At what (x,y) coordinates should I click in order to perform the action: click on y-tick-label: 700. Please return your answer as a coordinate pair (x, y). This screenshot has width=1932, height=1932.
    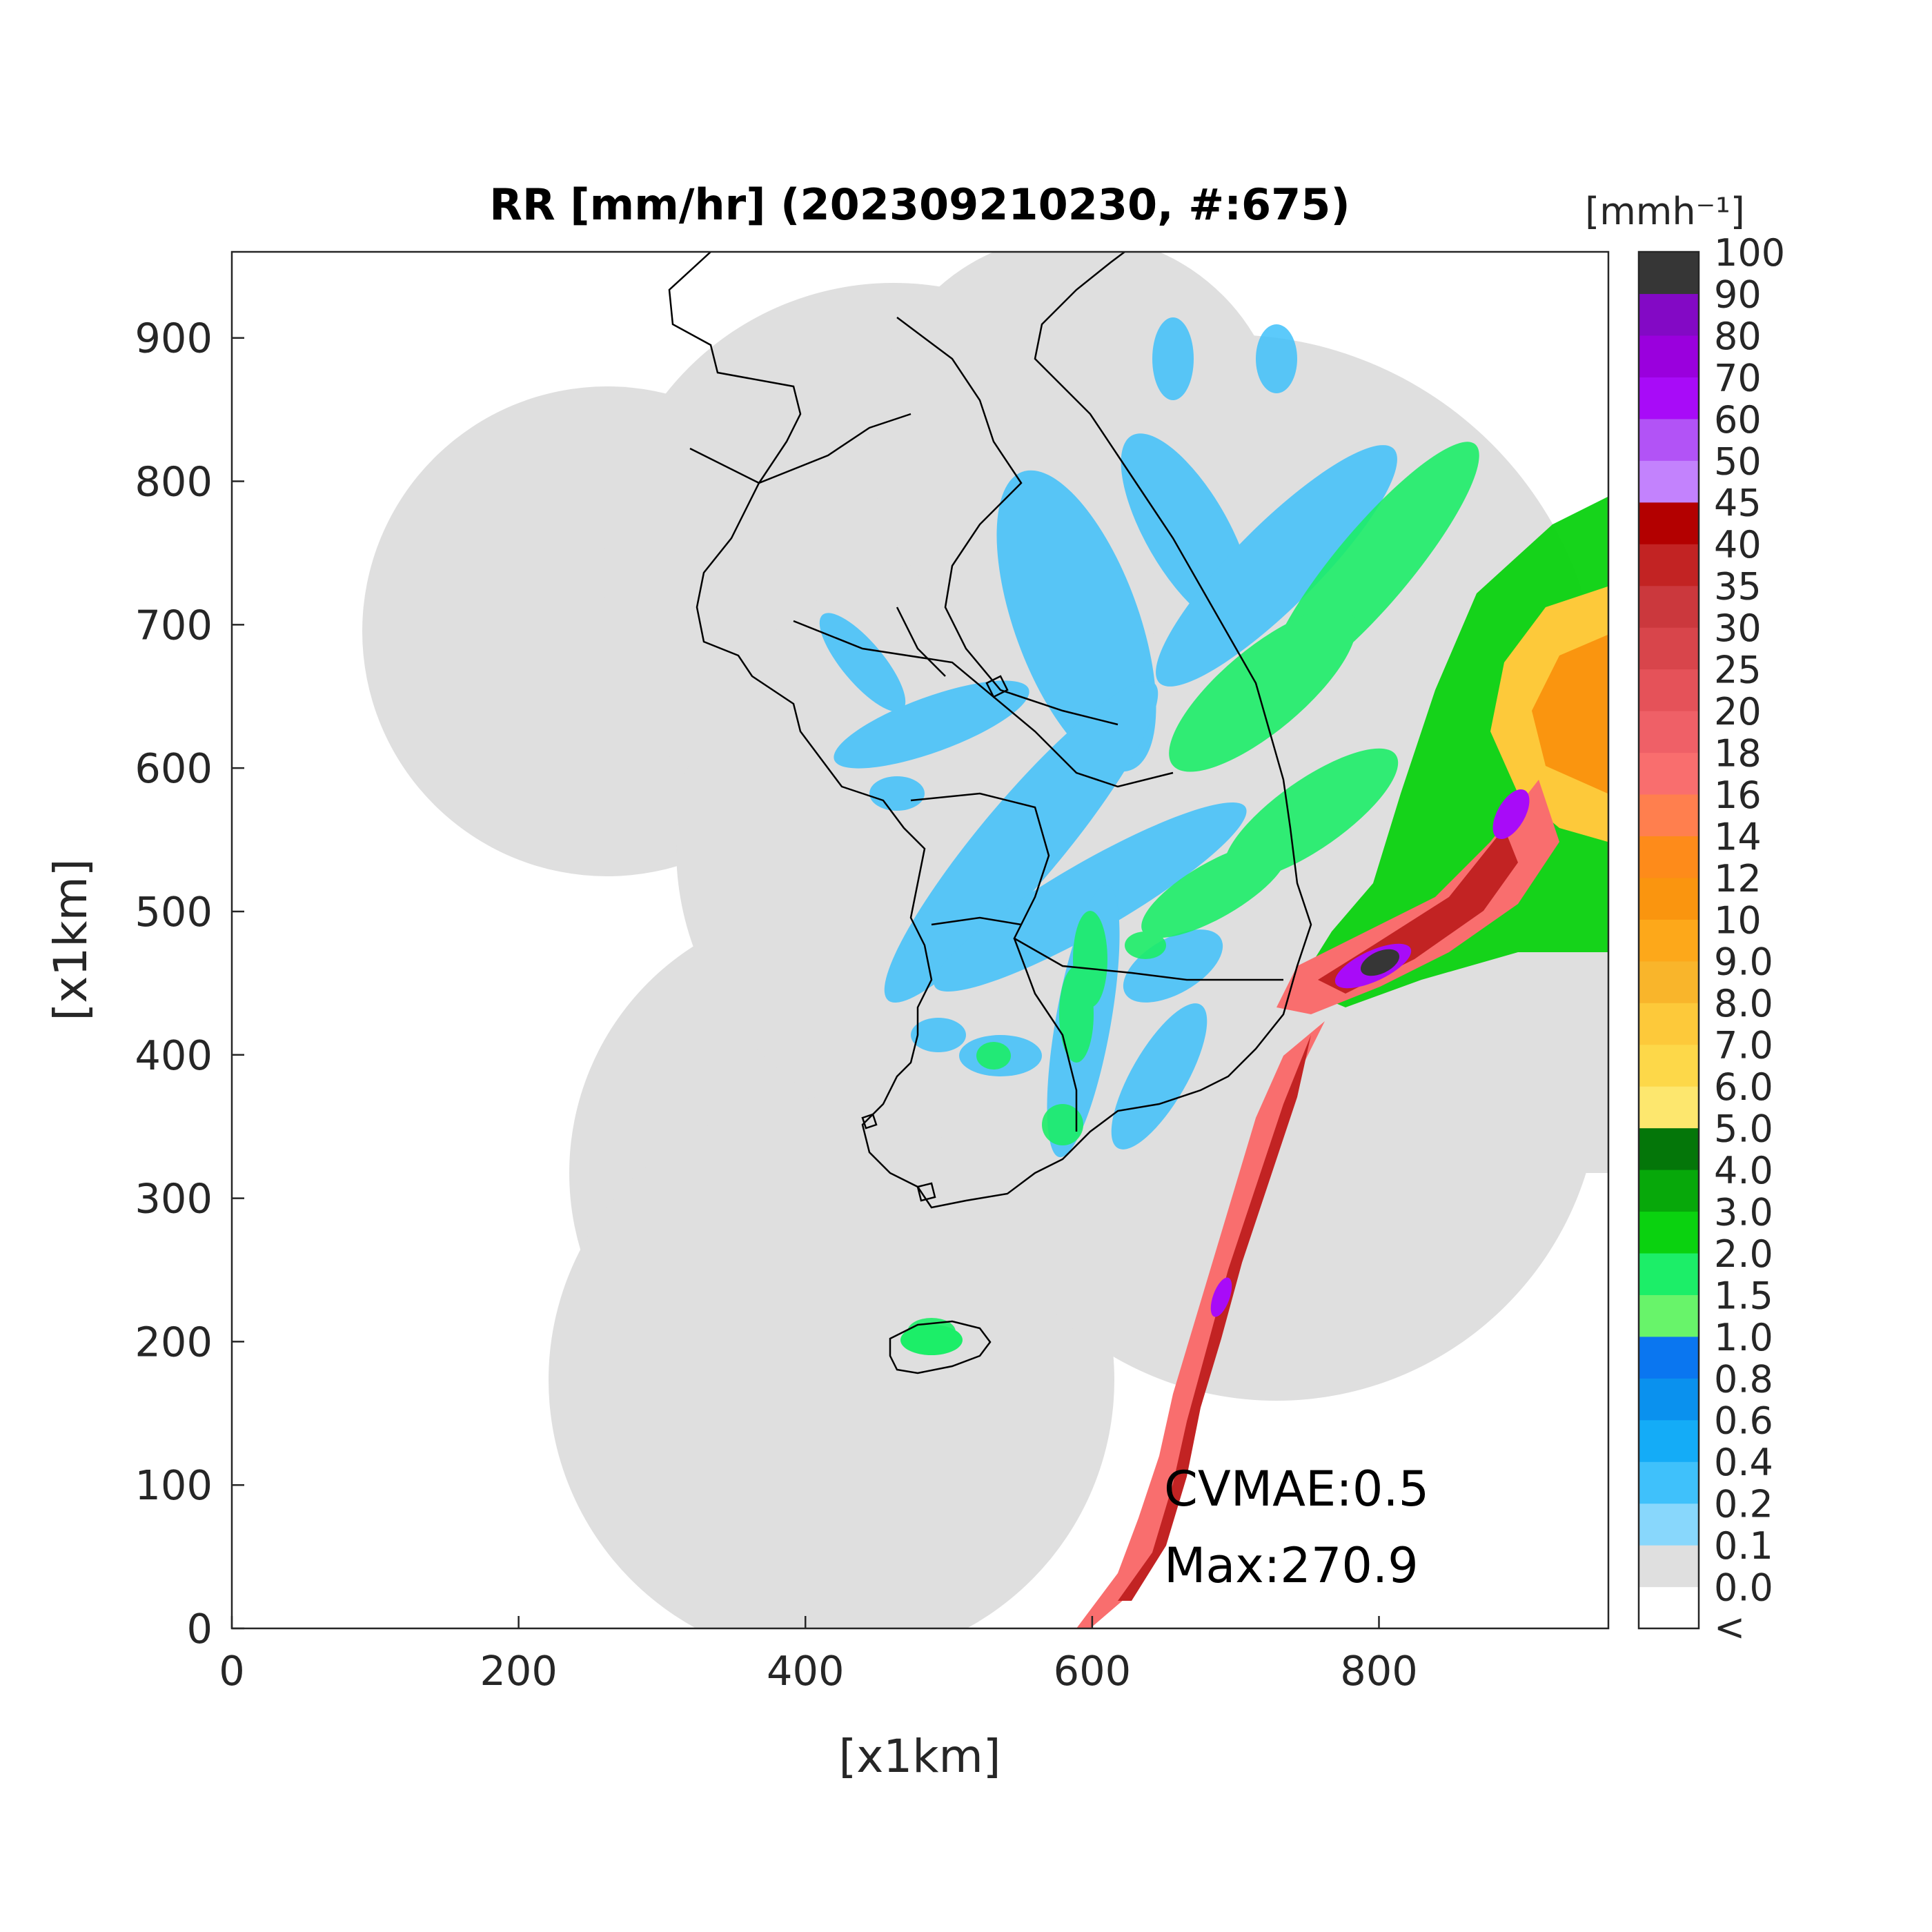
    Looking at the image, I should click on (174, 625).